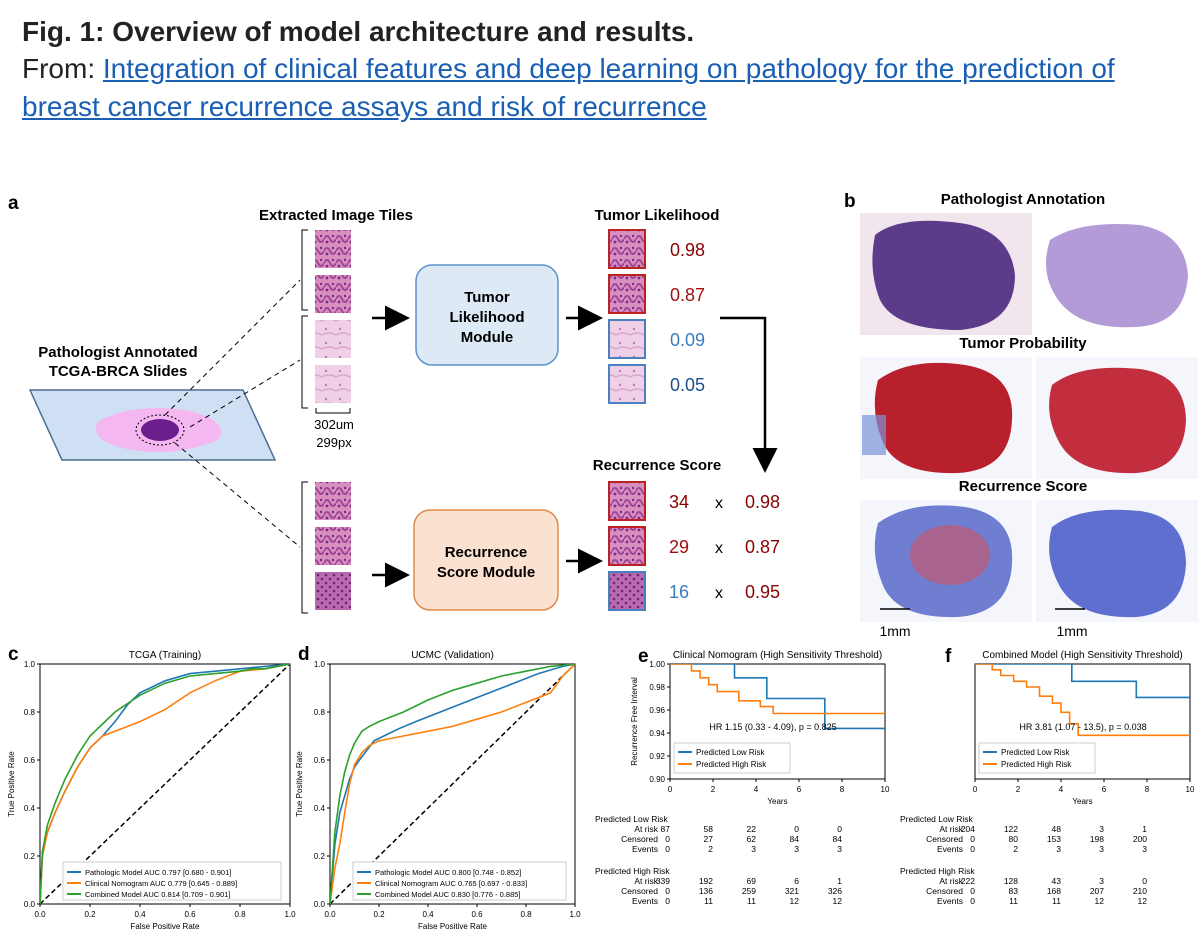 This screenshot has width=1200, height=929. I want to click on x-tick-label: 0.8, so click(240, 914).